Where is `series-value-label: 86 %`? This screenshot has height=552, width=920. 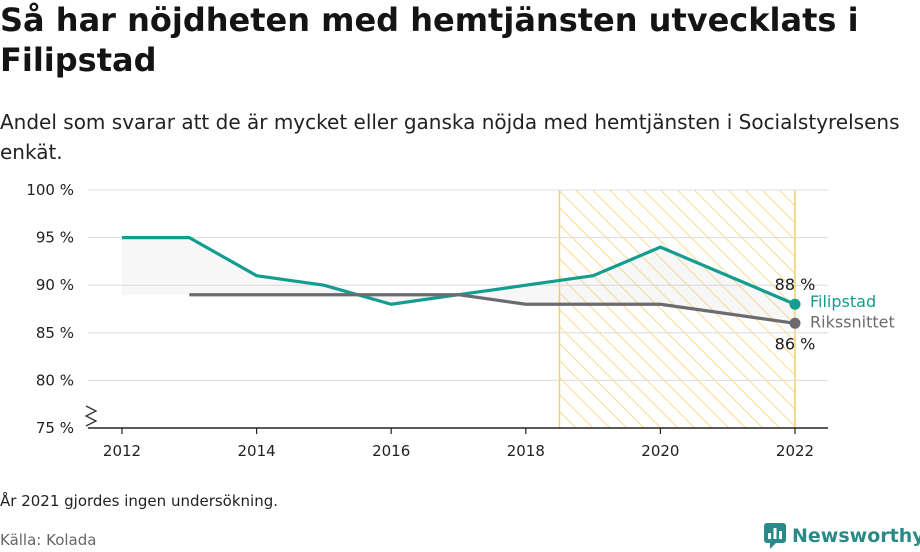
series-value-label: 86 % is located at coordinates (795, 343).